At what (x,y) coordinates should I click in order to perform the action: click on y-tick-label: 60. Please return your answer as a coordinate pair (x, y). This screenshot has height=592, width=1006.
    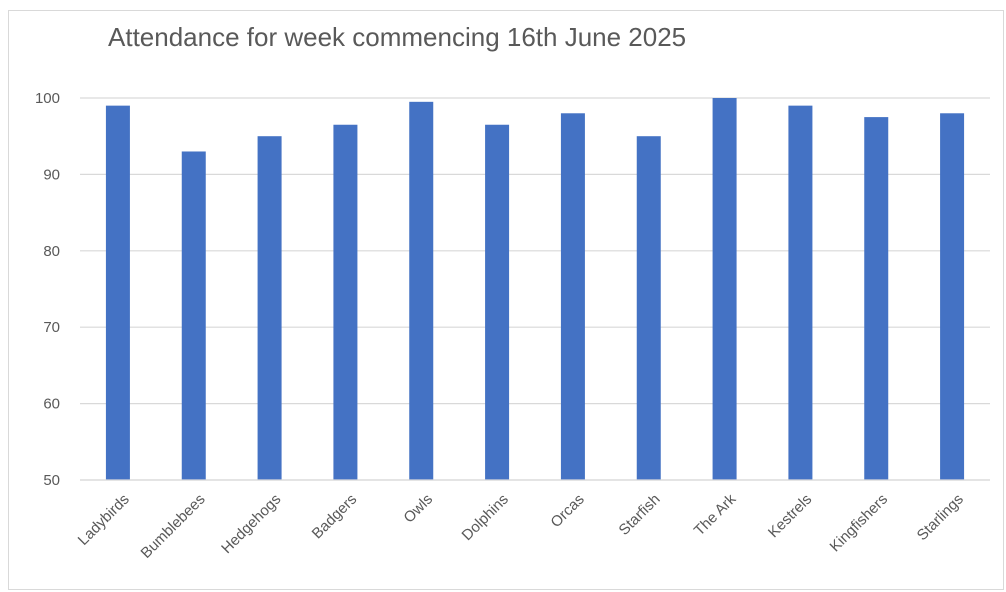
    Looking at the image, I should click on (51, 404).